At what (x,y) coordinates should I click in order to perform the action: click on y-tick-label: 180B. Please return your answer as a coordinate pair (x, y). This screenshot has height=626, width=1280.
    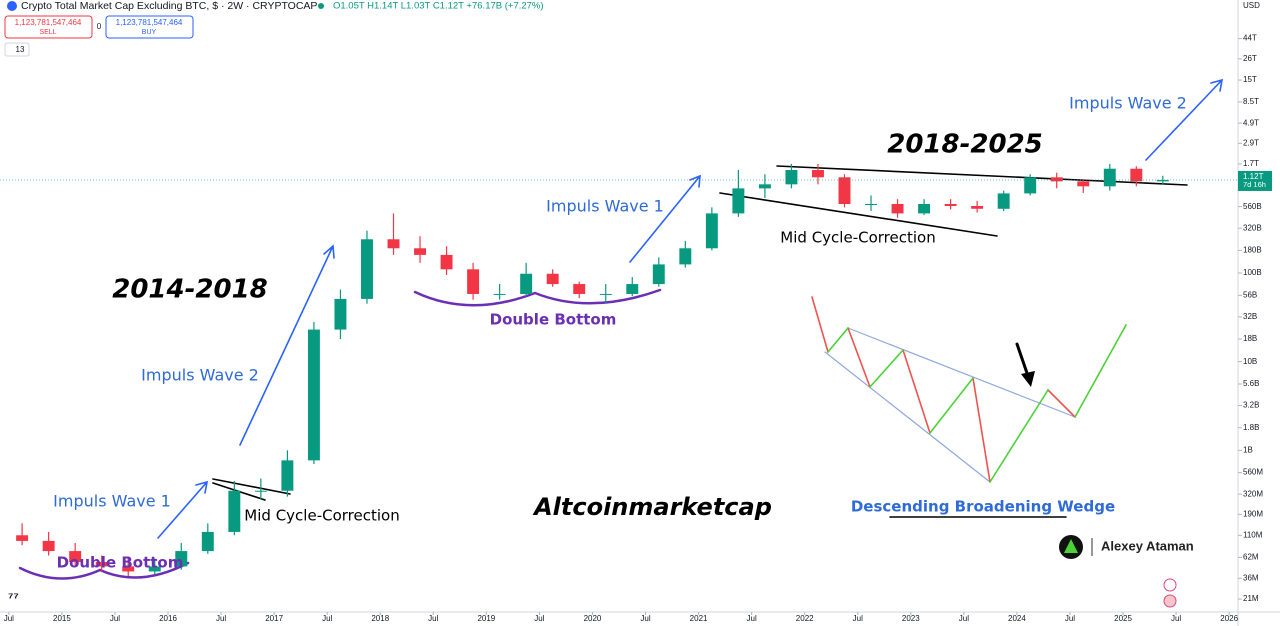
    Looking at the image, I should click on (1252, 249).